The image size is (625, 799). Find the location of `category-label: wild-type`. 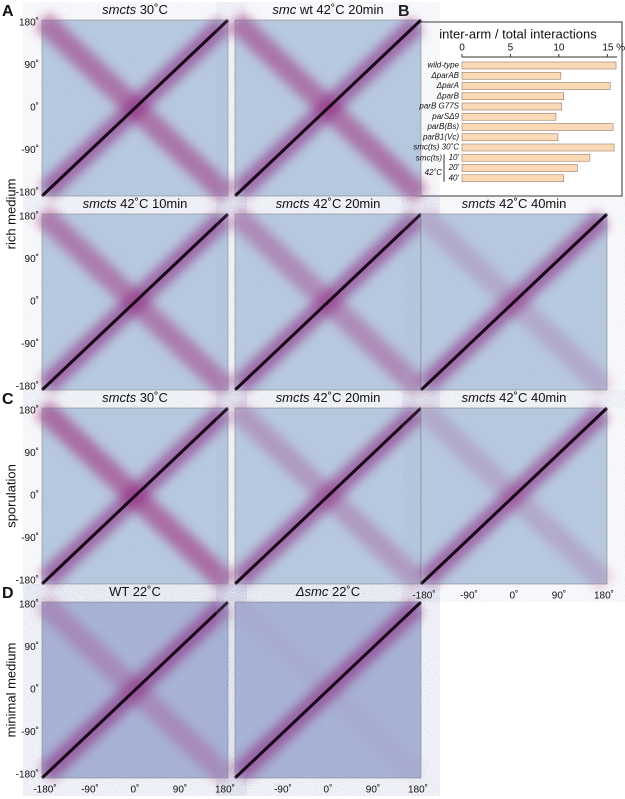

category-label: wild-type is located at coordinates (443, 65).